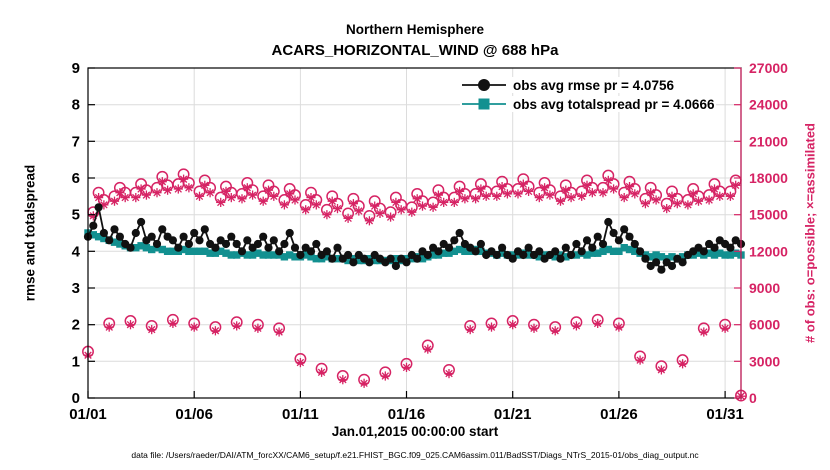 This screenshot has width=830, height=470. Describe the element at coordinates (484, 85) in the screenshot. I see `rmse-legend-marker` at that location.